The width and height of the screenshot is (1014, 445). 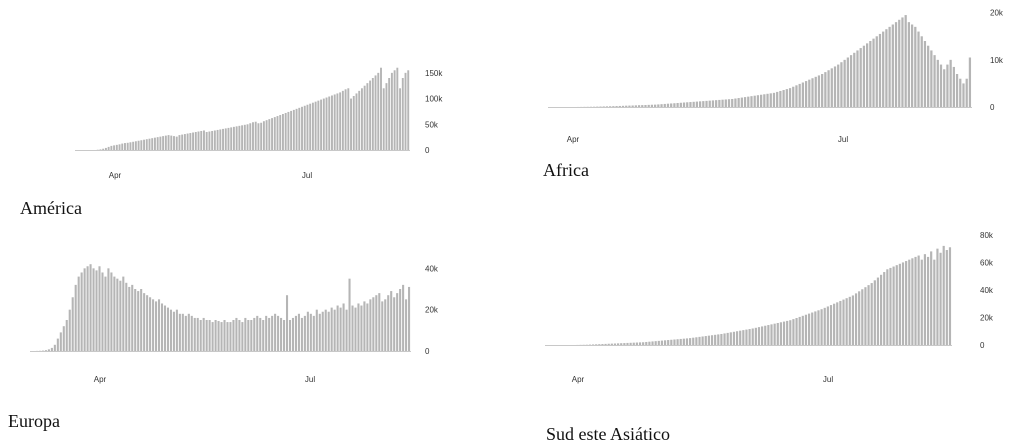 I want to click on chart-europa-ytick: 20k, so click(x=432, y=310).